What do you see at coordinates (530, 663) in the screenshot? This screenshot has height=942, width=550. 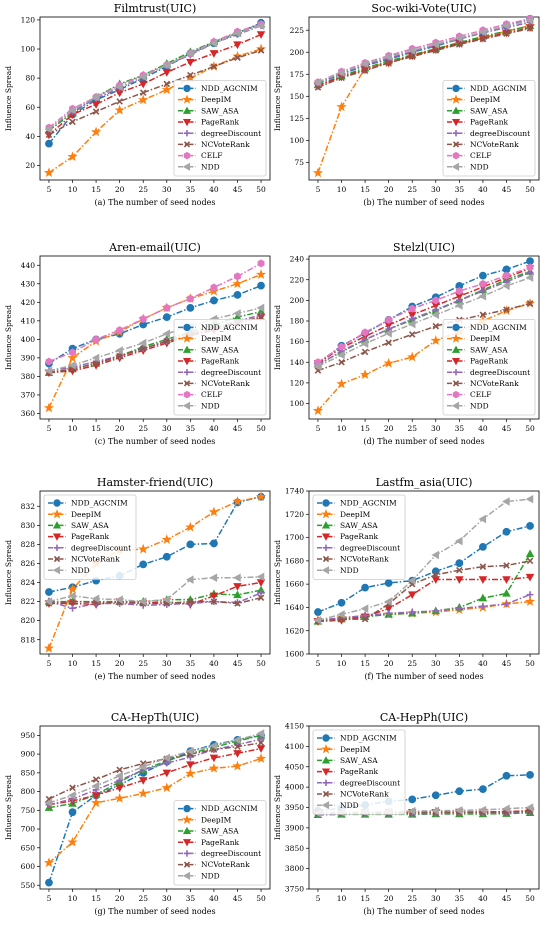 I see `x-tick-label: 50` at bounding box center [530, 663].